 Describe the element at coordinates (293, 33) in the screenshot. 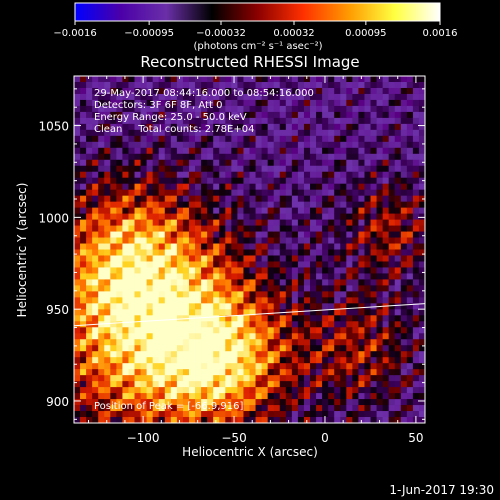

I see `colorbar-tick-label: 0.00032` at that location.